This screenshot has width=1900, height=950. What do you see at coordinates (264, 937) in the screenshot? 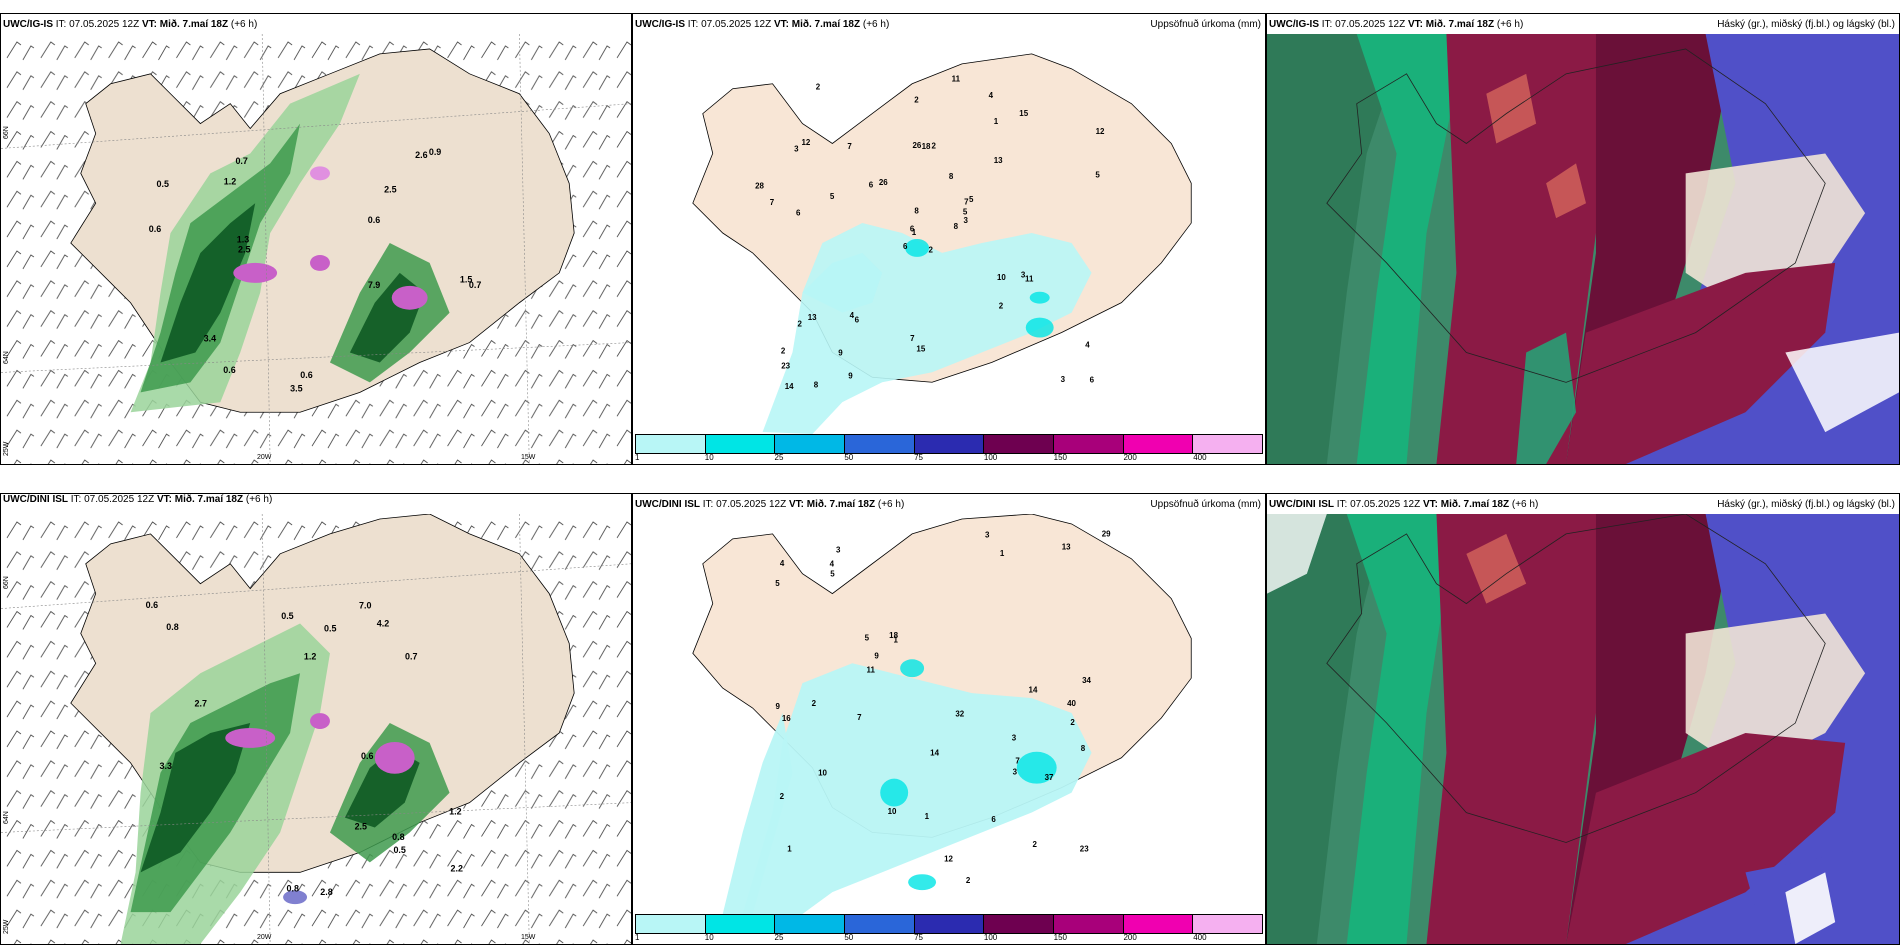
I see `lon-label-20: 20W` at bounding box center [264, 937].